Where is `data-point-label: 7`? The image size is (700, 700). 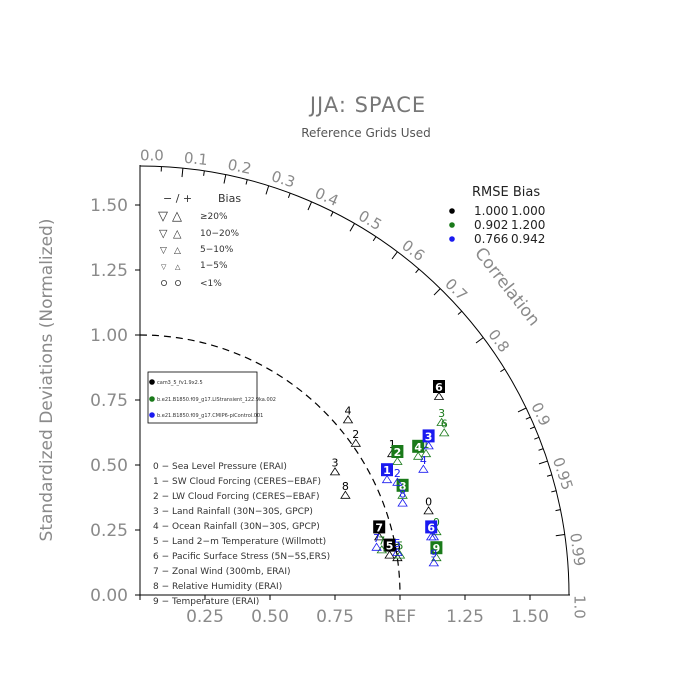
data-point-label: 7 is located at coordinates (381, 540).